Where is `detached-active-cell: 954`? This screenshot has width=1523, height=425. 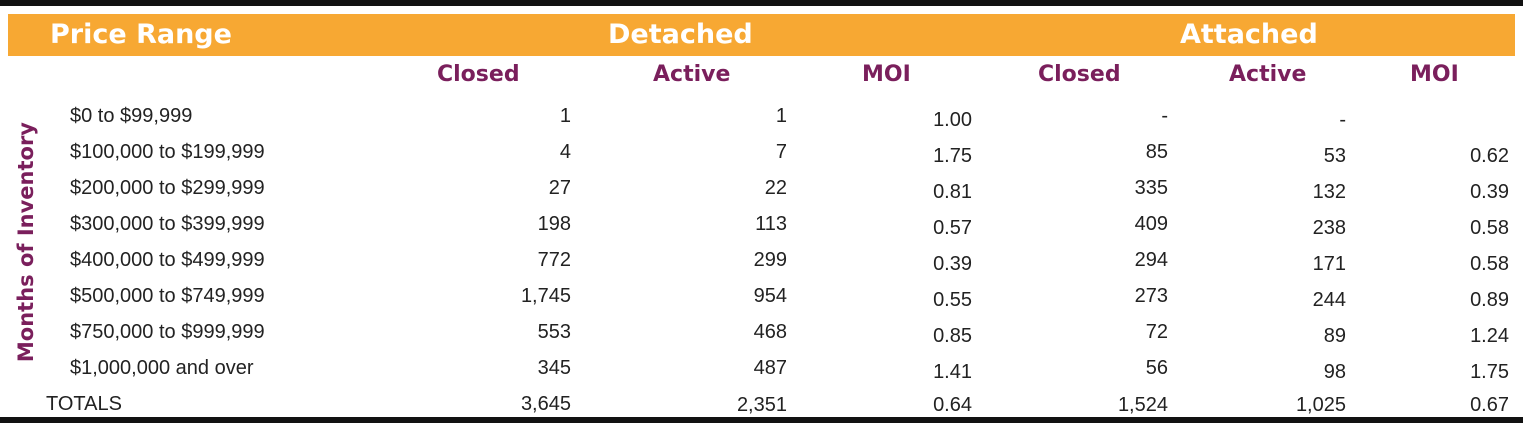
detached-active-cell: 954 is located at coordinates (770, 296).